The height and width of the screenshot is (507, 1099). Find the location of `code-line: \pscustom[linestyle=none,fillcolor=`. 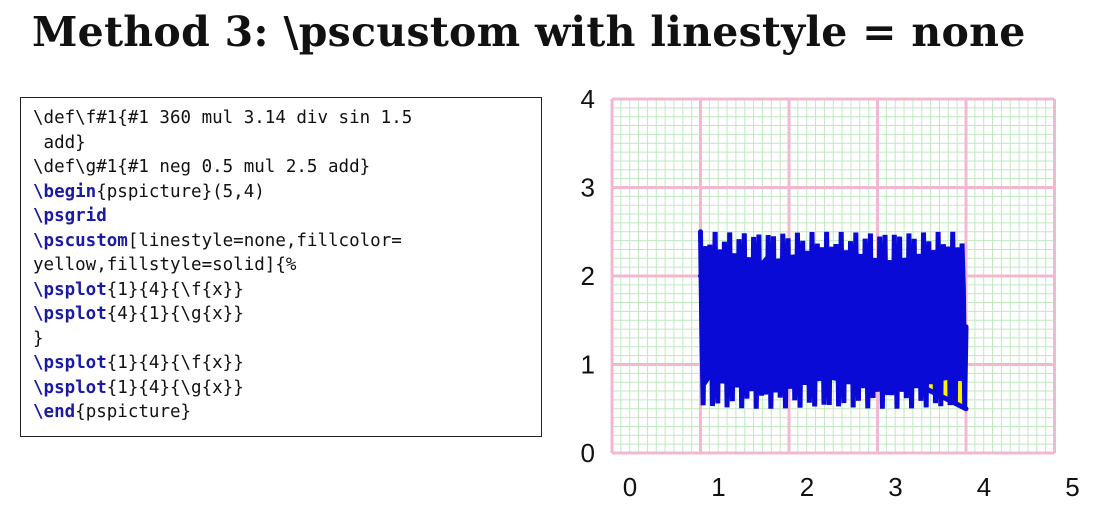

code-line: \pscustom[linestyle=none,fillcolor= is located at coordinates (217, 241).